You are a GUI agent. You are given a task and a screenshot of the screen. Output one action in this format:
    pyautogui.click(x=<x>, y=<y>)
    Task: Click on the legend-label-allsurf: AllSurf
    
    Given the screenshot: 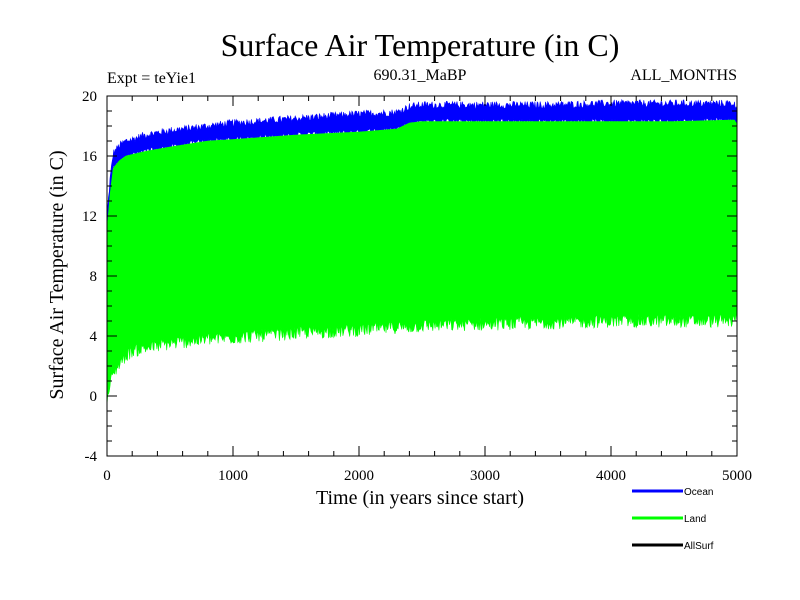 What is the action you would take?
    pyautogui.click(x=699, y=546)
    